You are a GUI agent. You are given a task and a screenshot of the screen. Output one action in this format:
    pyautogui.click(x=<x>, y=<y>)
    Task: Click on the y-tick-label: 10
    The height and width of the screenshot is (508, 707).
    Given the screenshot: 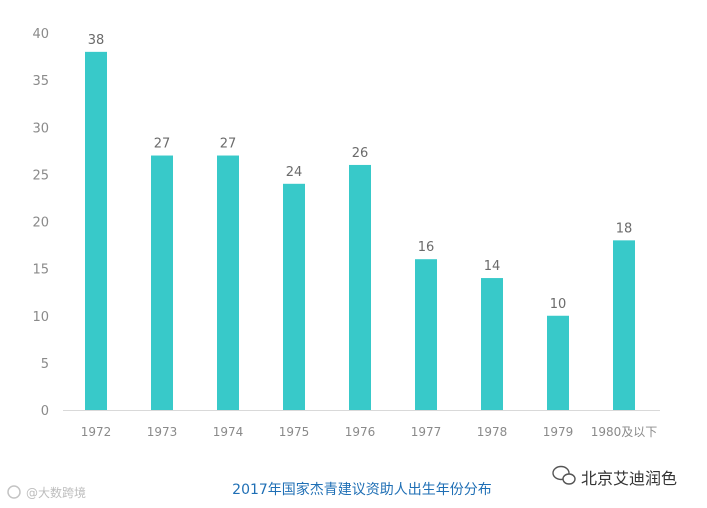 What is the action you would take?
    pyautogui.click(x=40, y=317)
    